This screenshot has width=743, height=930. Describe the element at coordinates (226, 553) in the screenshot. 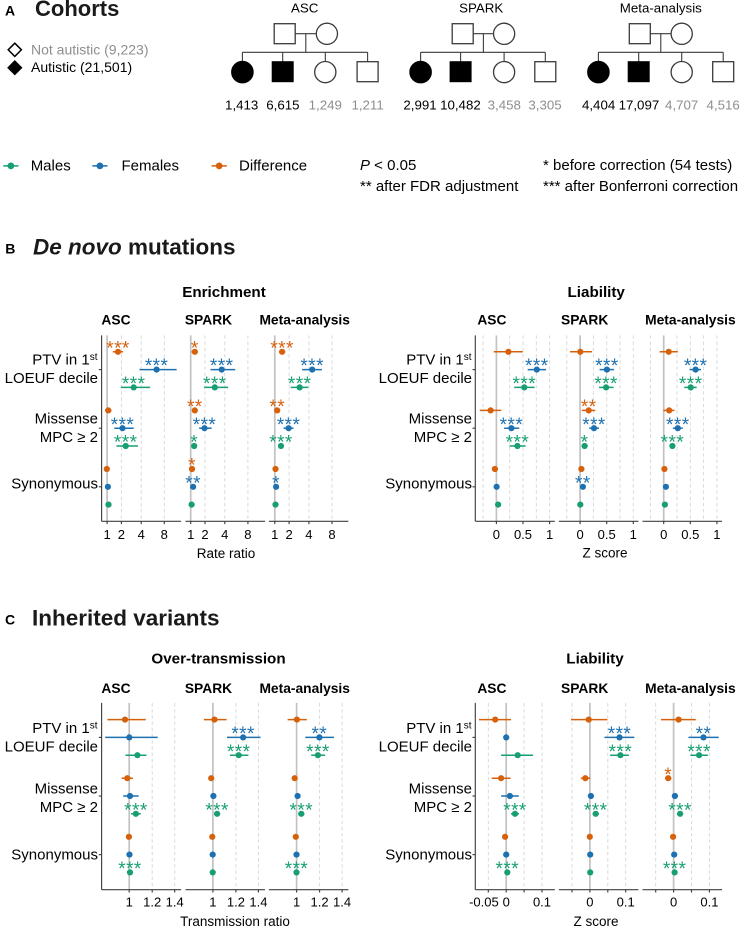

I see `svg-text: Rate ratio` at that location.